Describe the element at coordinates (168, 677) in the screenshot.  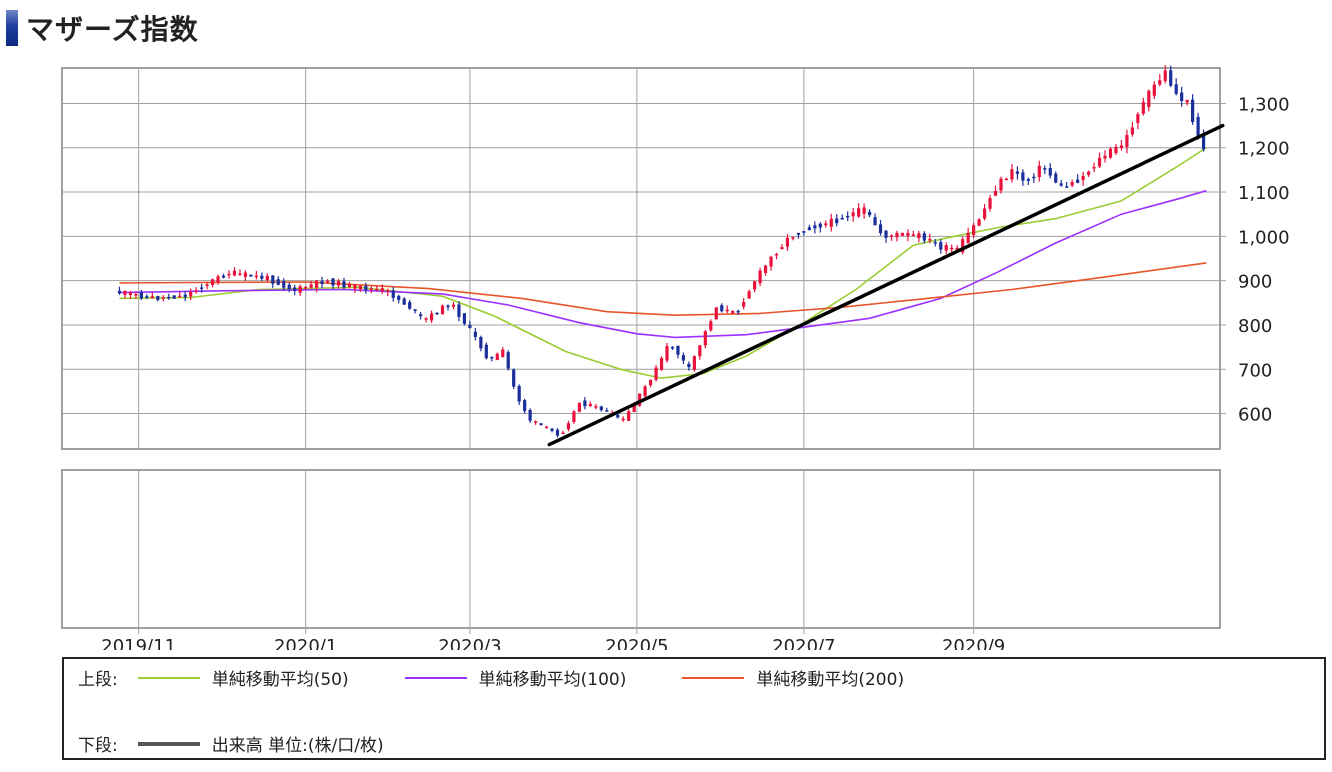
I see `legend-ma50-swatch` at that location.